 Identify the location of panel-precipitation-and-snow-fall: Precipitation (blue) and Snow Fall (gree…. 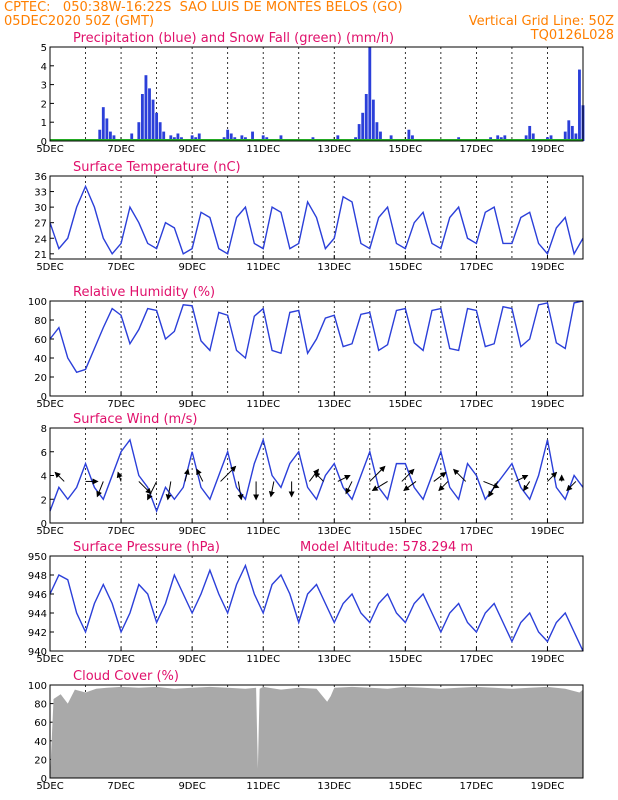
(310, 93).